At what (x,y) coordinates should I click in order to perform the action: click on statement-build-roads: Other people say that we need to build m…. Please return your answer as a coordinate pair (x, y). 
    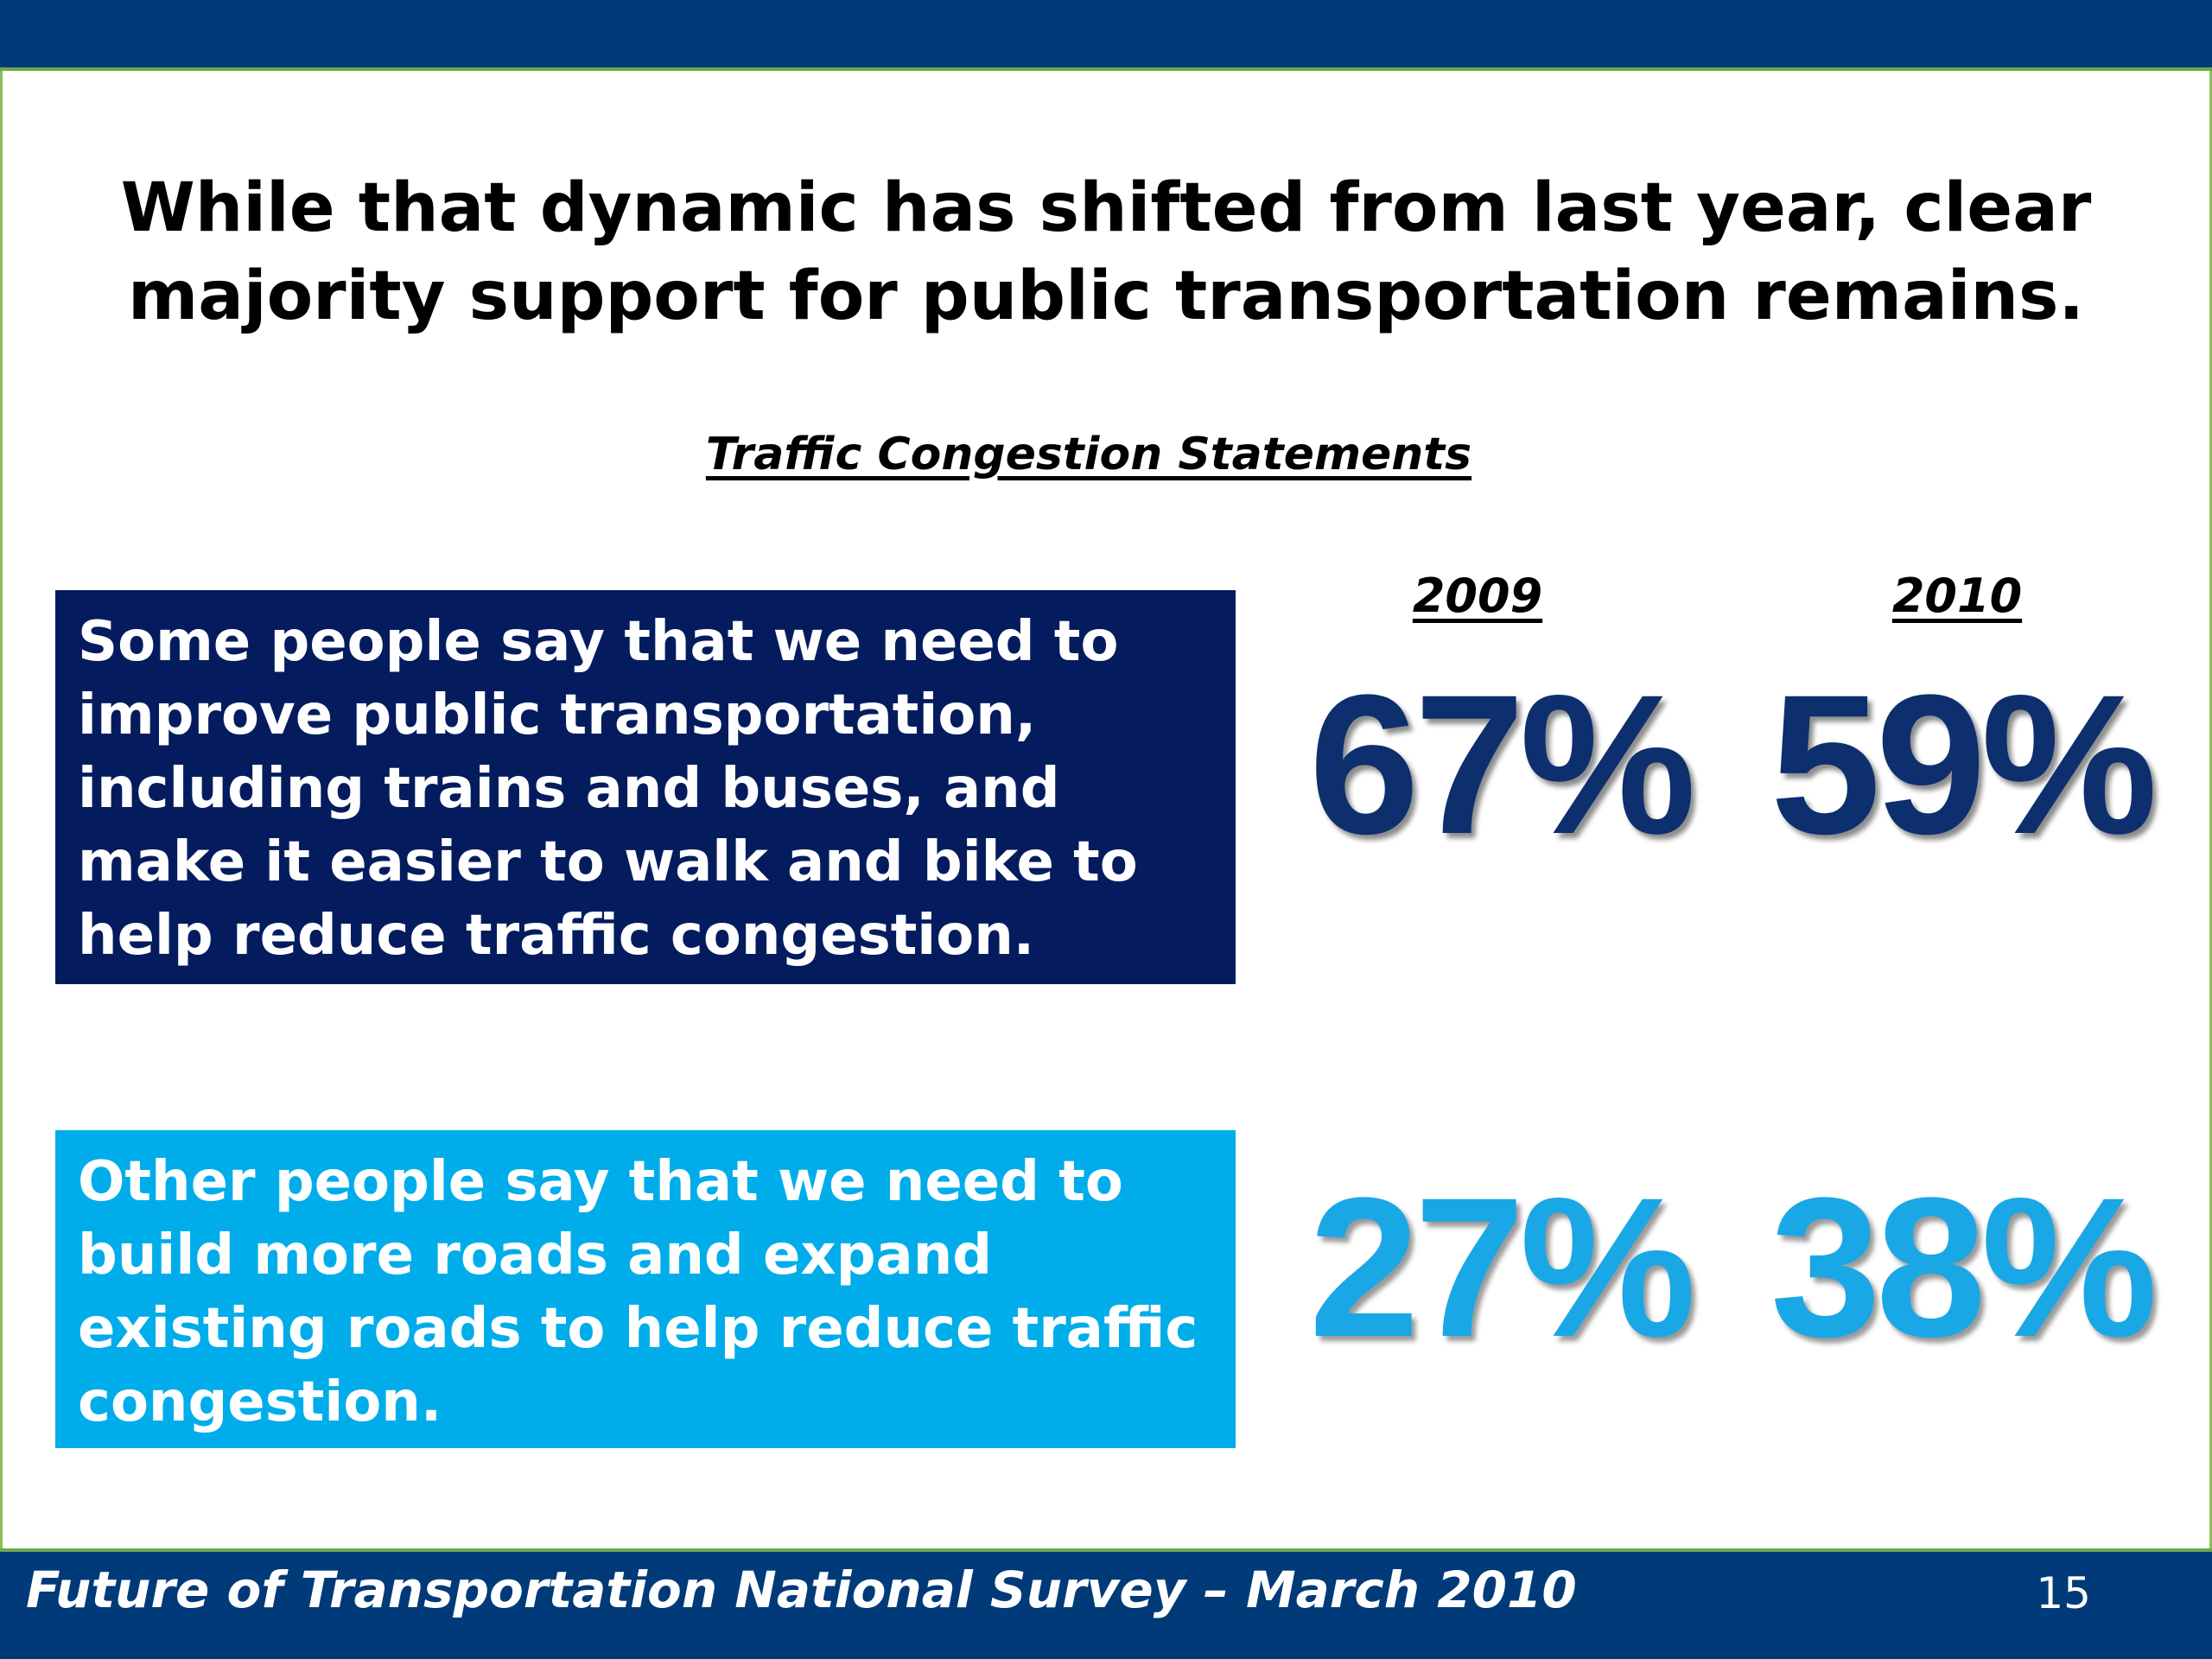
    Looking at the image, I should click on (645, 1289).